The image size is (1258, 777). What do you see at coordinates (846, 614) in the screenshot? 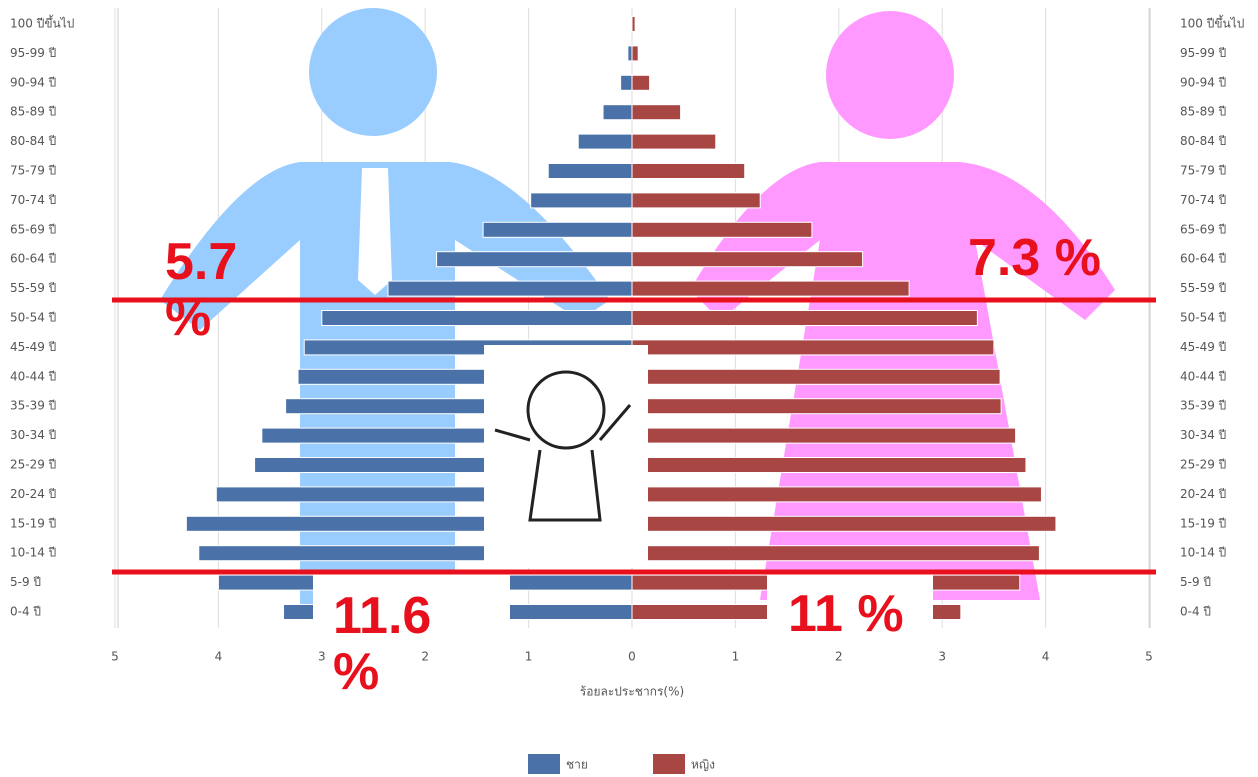
I see `annotation: 11 %` at bounding box center [846, 614].